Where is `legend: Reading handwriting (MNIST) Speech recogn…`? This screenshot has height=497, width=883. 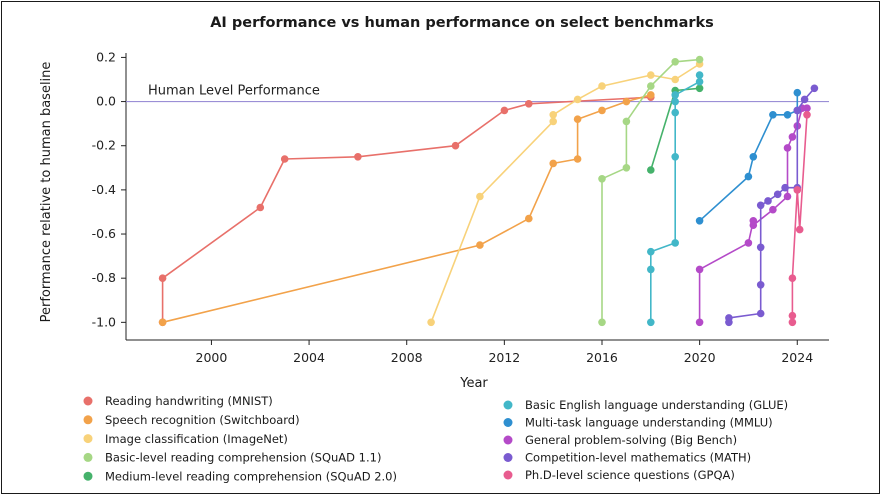 legend: Reading handwriting (MNIST) Speech recogn… is located at coordinates (435, 438).